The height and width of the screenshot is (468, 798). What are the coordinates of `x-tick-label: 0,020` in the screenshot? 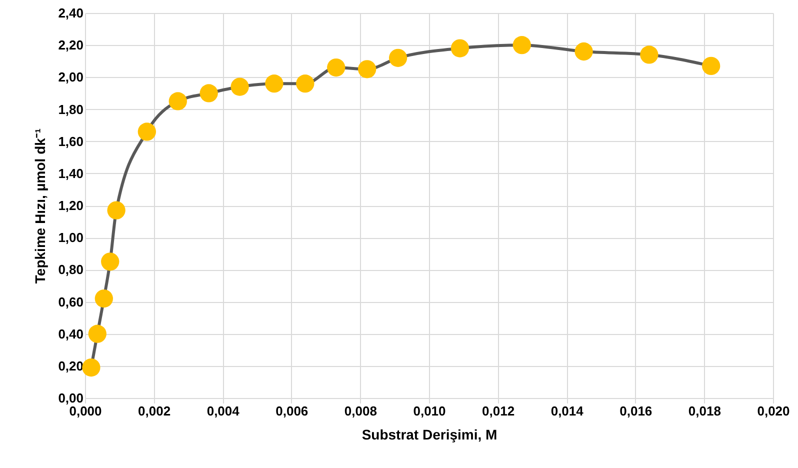 It's located at (773, 411).